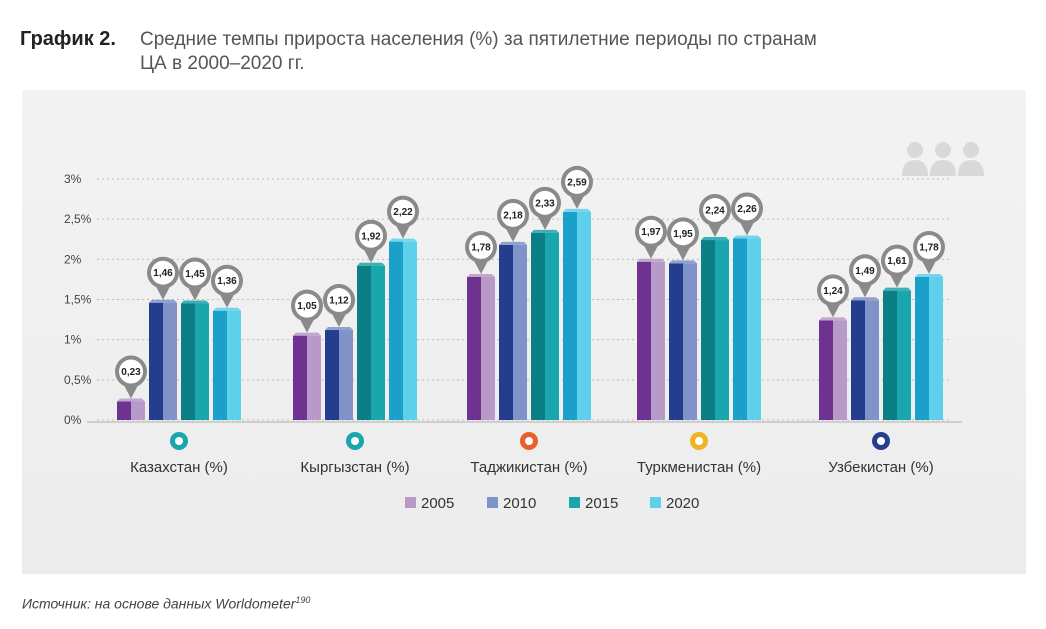  I want to click on data-label-pin: 1,95, so click(683, 239).